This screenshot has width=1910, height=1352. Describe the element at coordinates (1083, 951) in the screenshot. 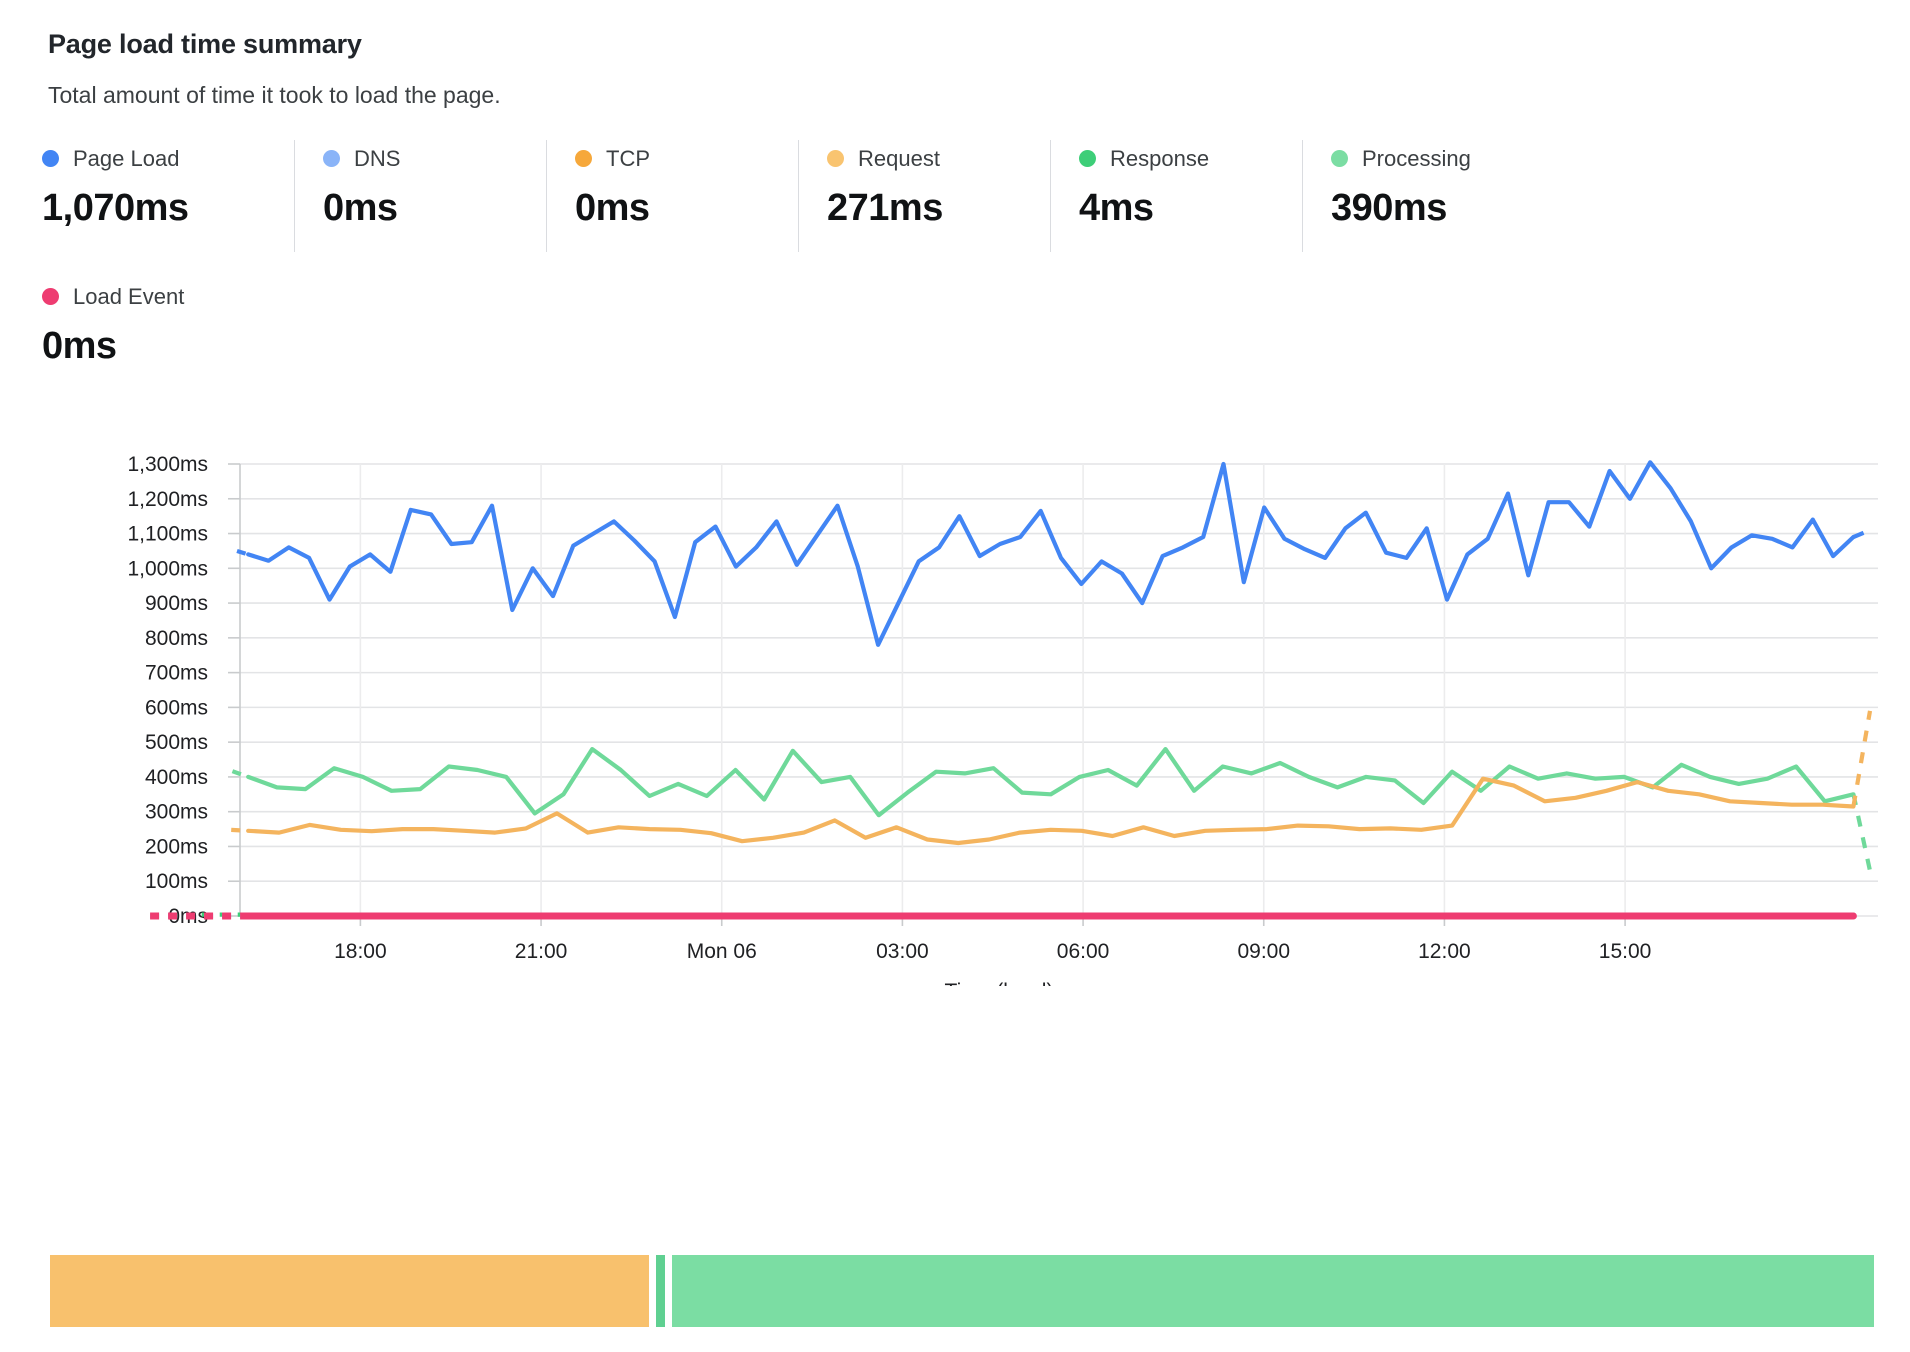

I see `svg-text: 06:00` at that location.